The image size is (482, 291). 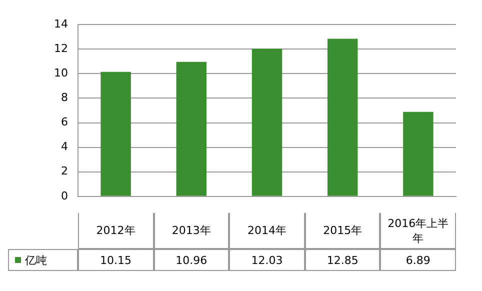 What do you see at coordinates (64, 97) in the screenshot?
I see `y-tick-label: 8` at bounding box center [64, 97].